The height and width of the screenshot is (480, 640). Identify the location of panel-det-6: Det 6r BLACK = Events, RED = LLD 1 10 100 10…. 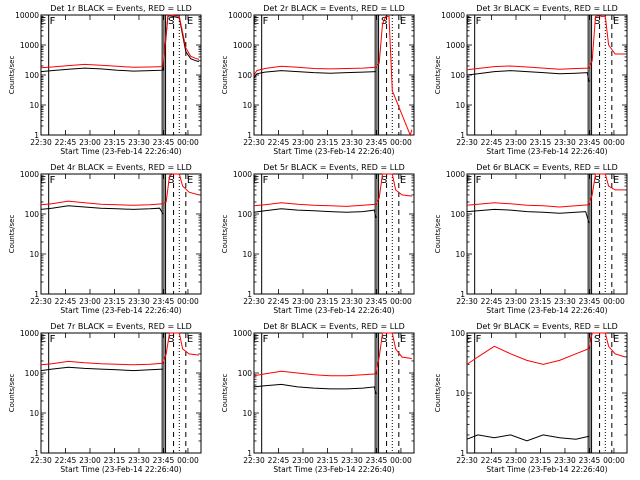
(531, 239).